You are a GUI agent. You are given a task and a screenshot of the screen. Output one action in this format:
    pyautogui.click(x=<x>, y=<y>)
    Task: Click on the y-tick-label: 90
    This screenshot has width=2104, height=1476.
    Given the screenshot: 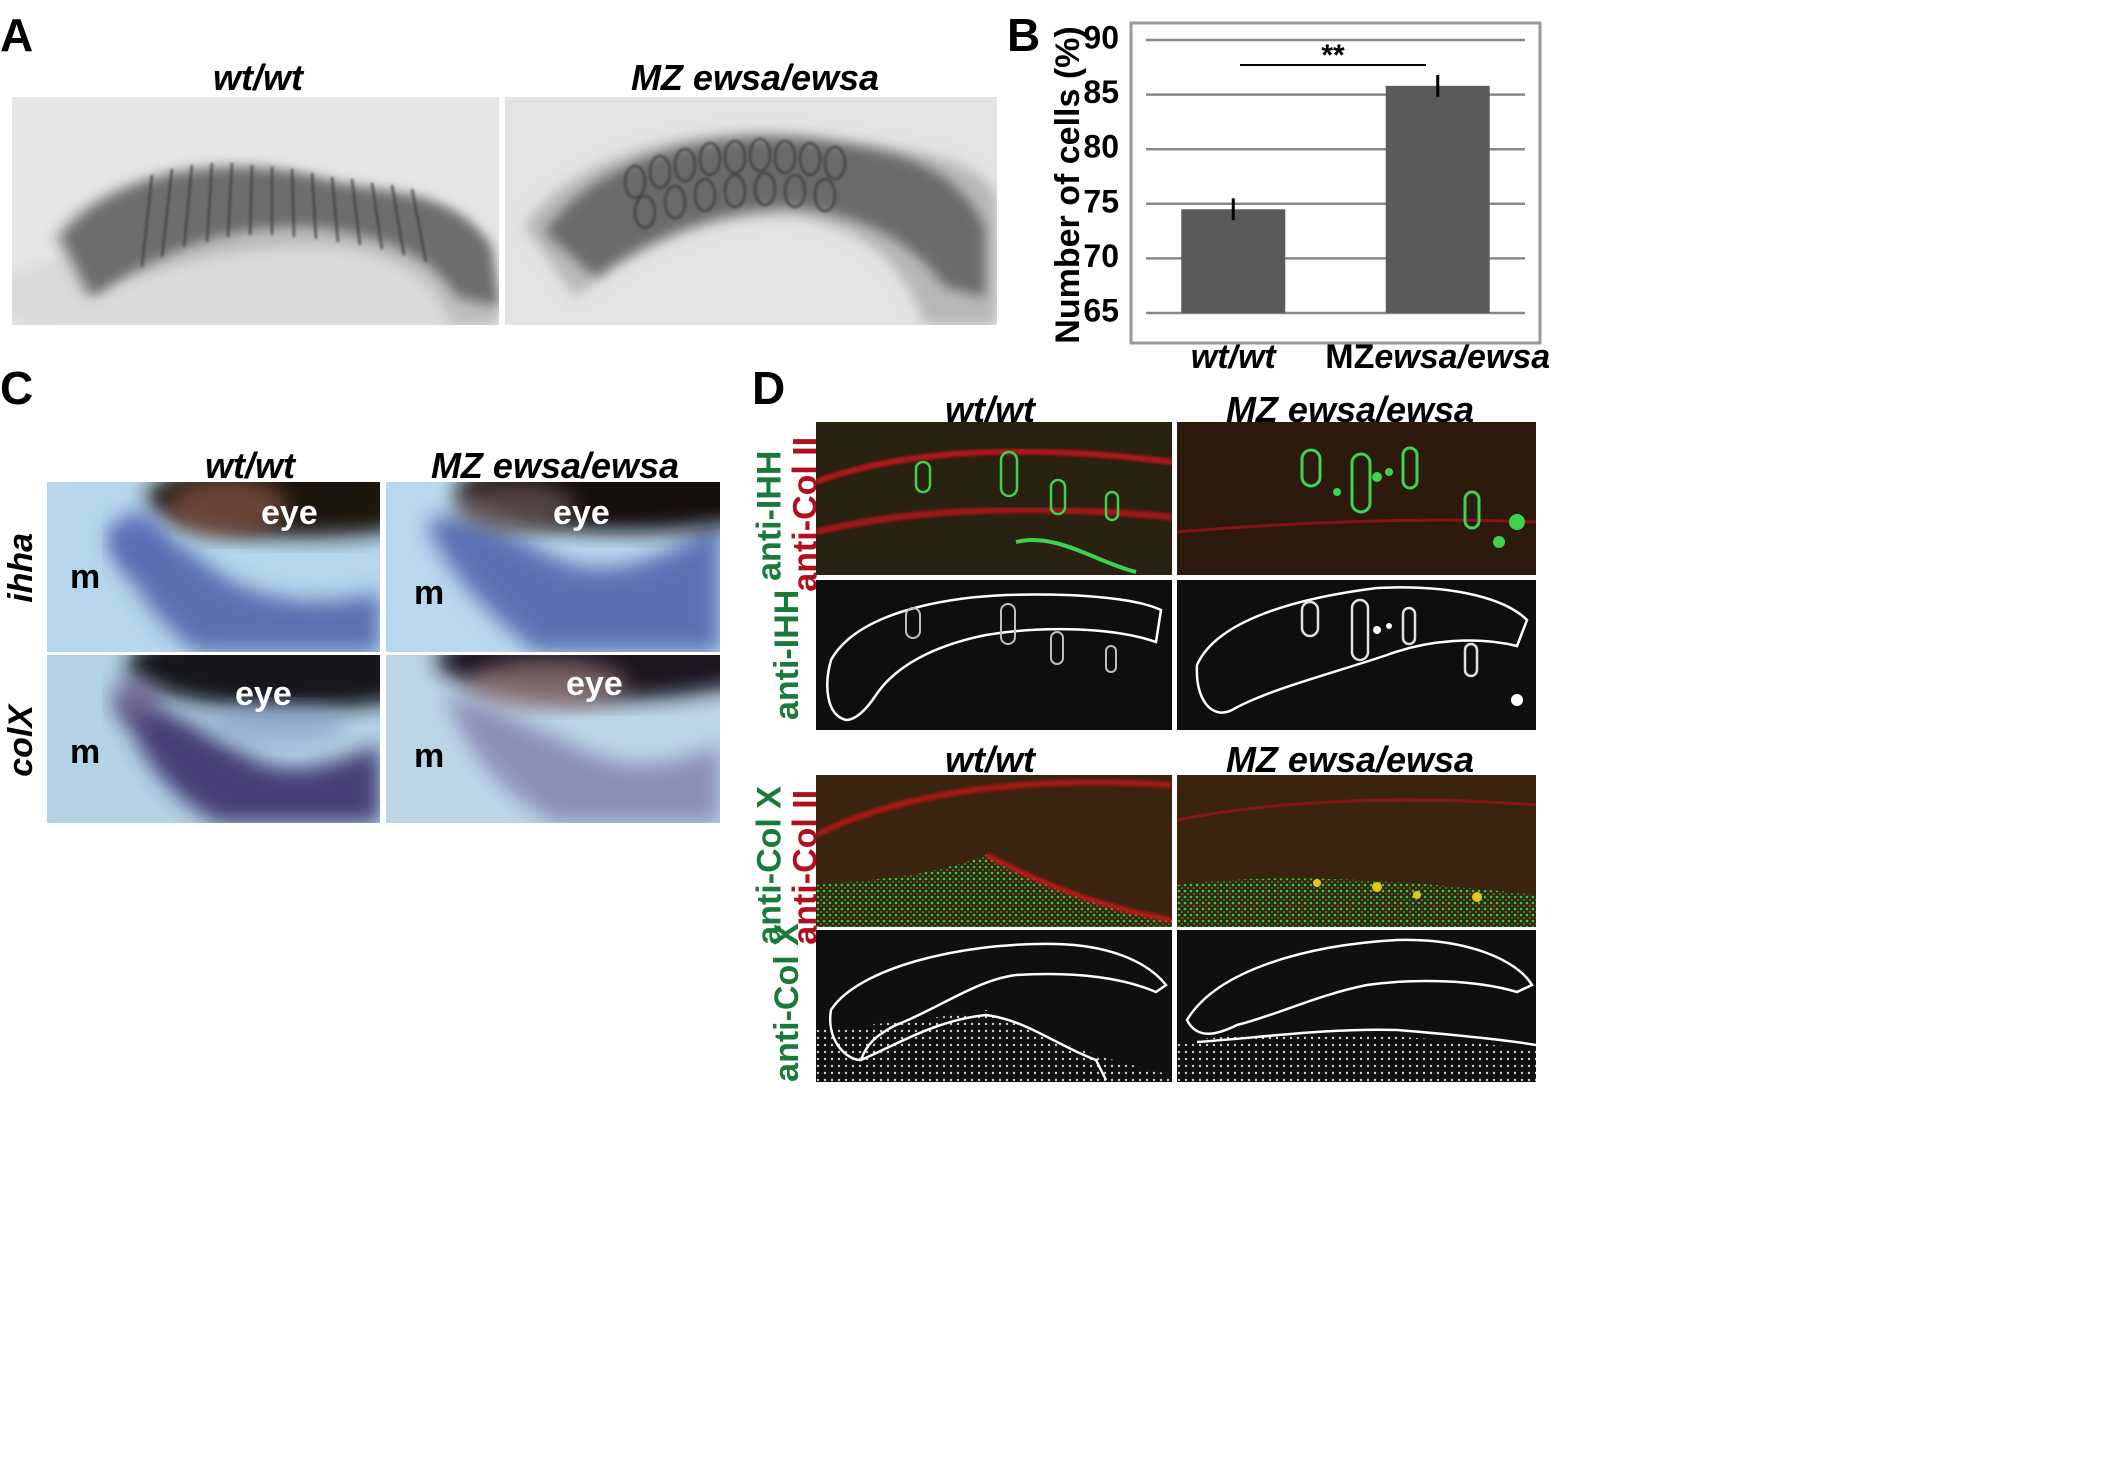 What is the action you would take?
    pyautogui.click(x=1101, y=37)
    